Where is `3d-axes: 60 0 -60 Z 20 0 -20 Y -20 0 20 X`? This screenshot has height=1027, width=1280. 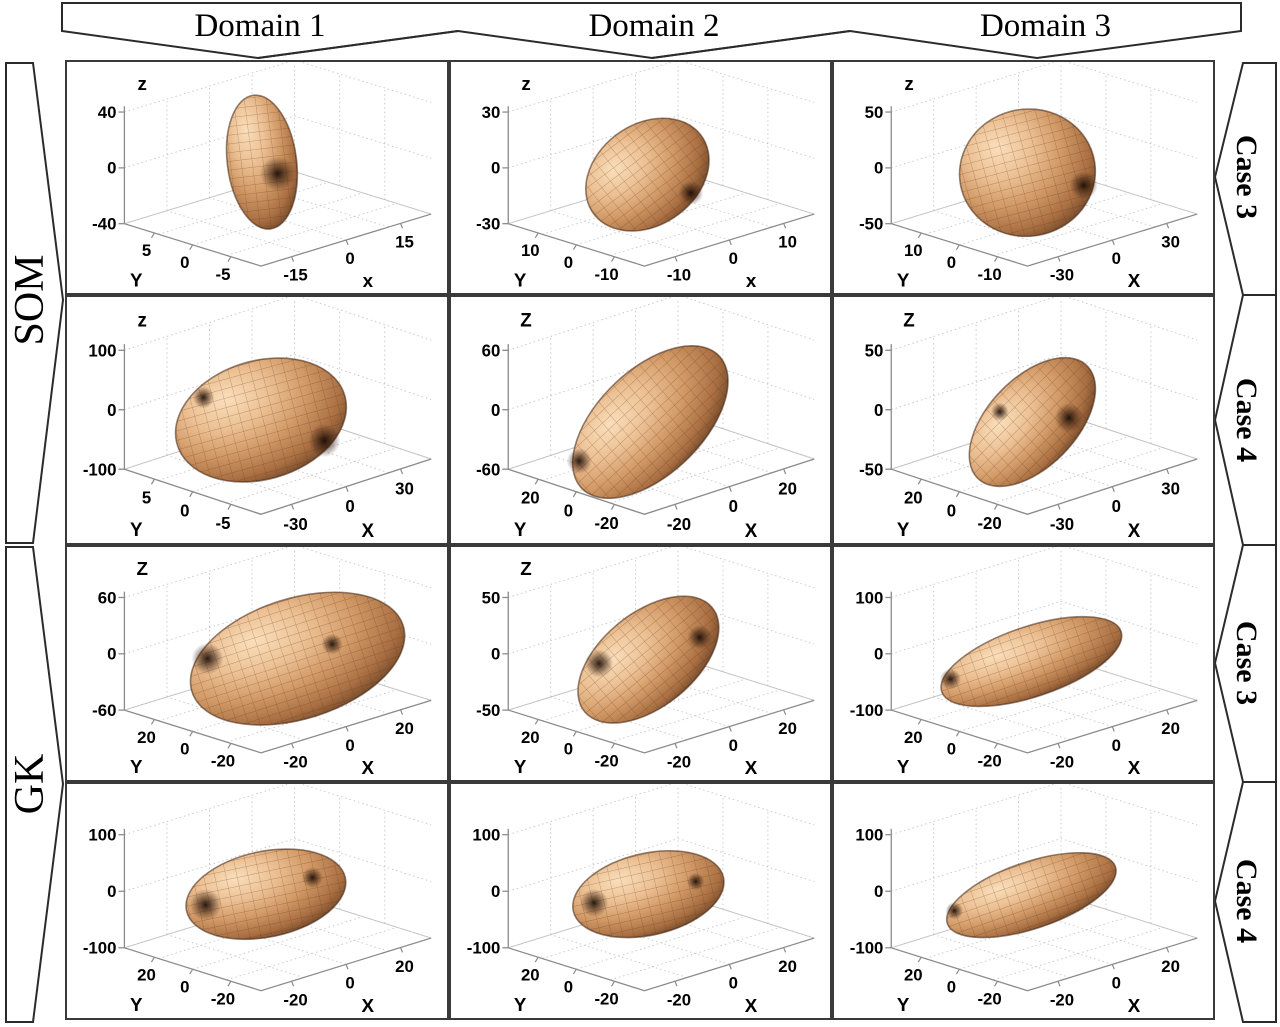 3d-axes: 60 0 -60 Z 20 0 -20 Y -20 0 20 X is located at coordinates (262, 662).